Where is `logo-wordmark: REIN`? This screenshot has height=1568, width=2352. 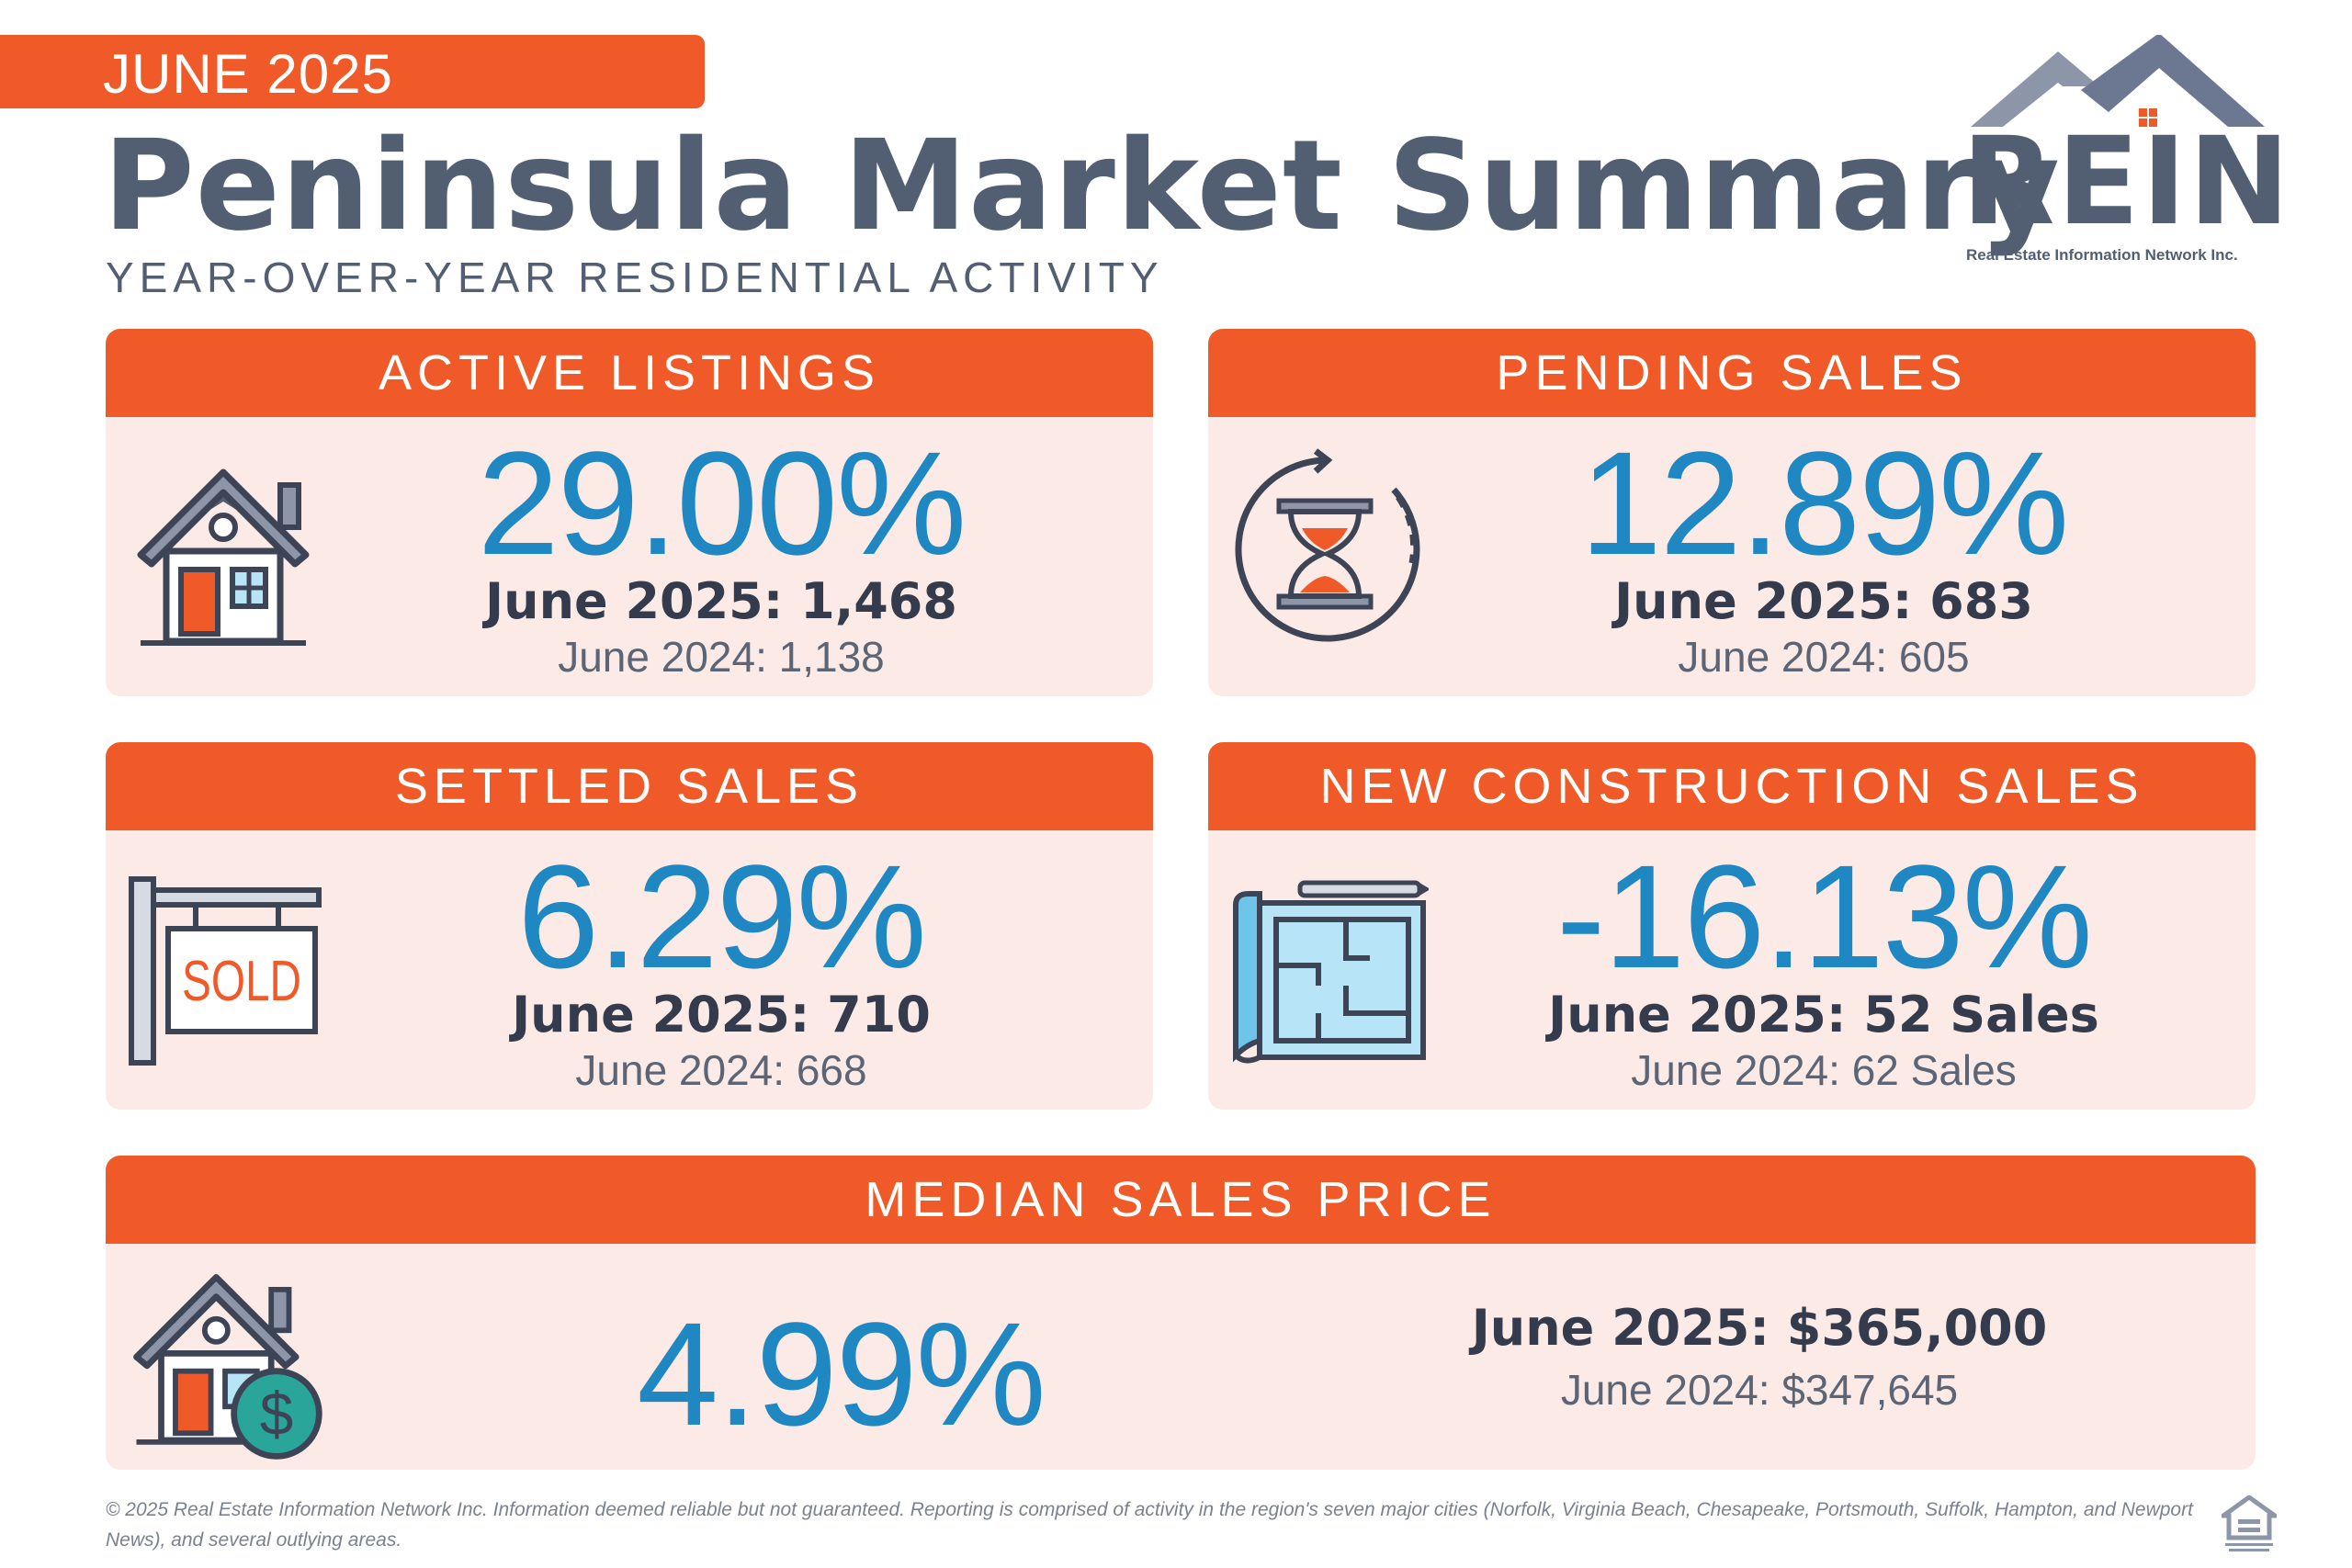
logo-wordmark: REIN is located at coordinates (2127, 182).